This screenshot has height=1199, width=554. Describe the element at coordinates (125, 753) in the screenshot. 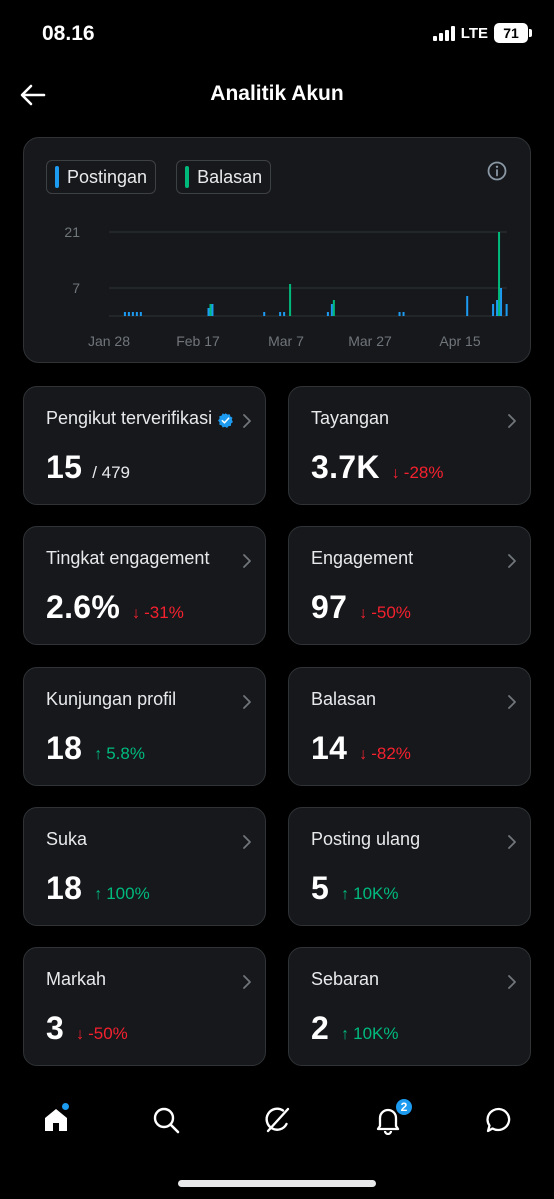

I see `stat-change-value: 5.8%` at that location.